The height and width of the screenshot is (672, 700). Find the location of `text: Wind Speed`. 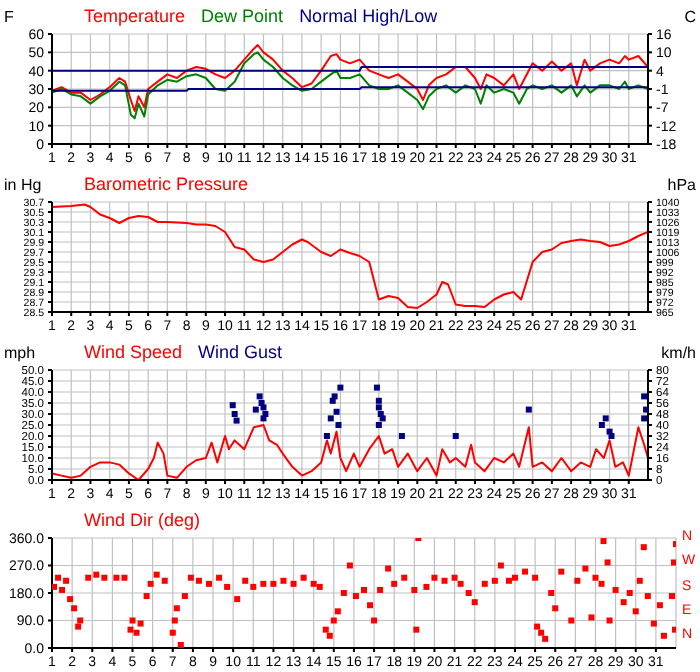

text: Wind Speed is located at coordinates (133, 352).